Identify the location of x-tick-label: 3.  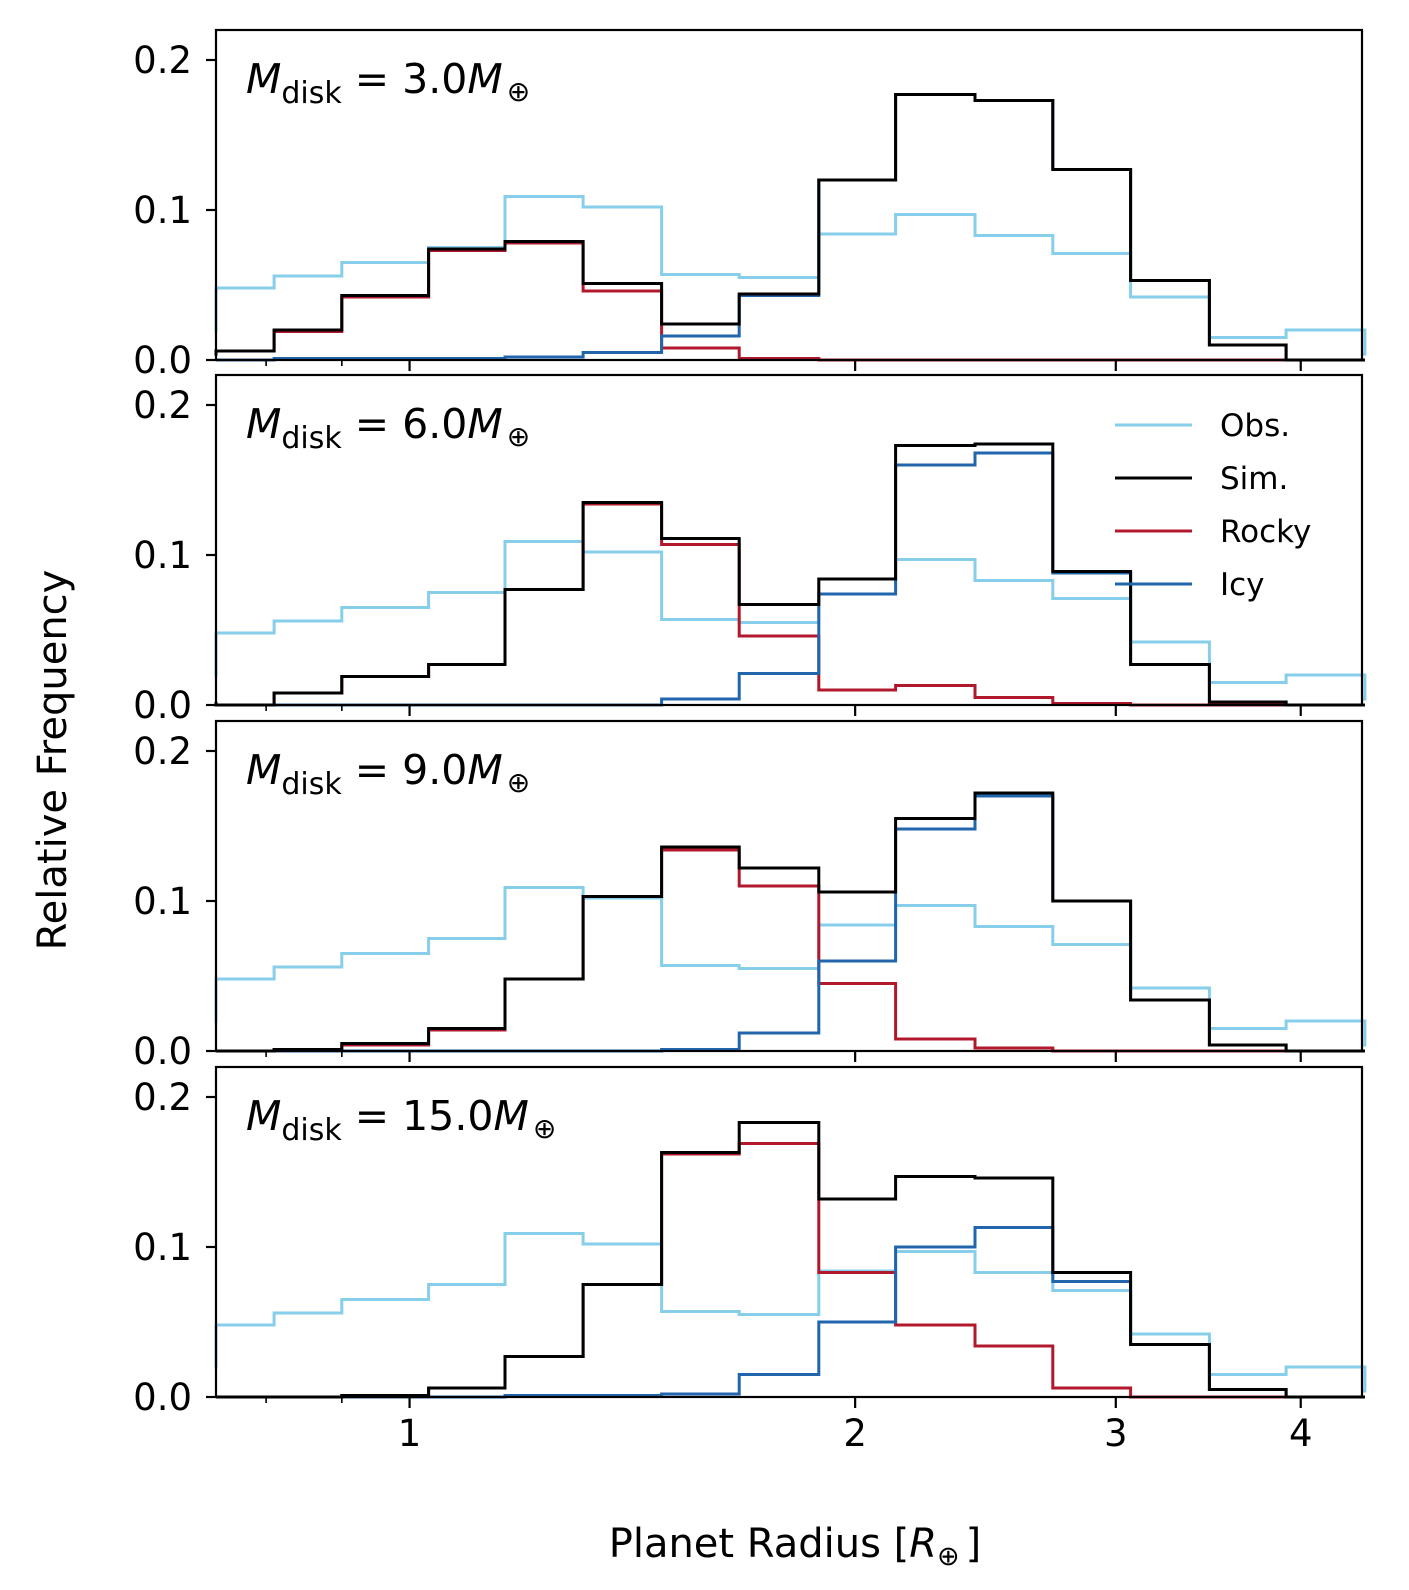
(1116, 1433).